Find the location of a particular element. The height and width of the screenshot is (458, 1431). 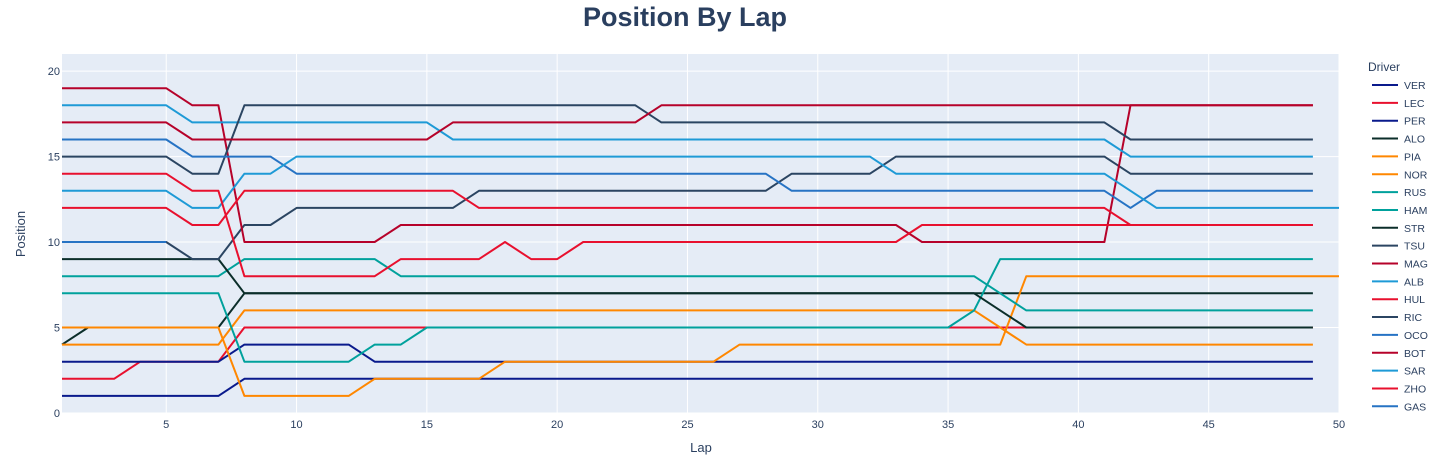

legend-label-ver: VER is located at coordinates (1415, 86).